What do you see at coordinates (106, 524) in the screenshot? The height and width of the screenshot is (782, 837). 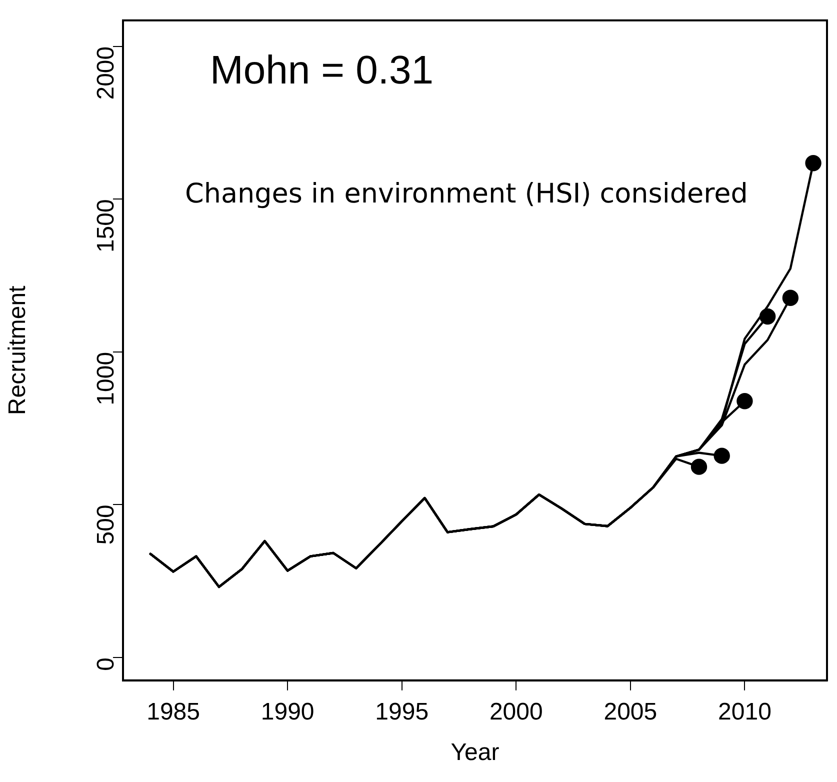 I see `y-tick-label: 500` at bounding box center [106, 524].